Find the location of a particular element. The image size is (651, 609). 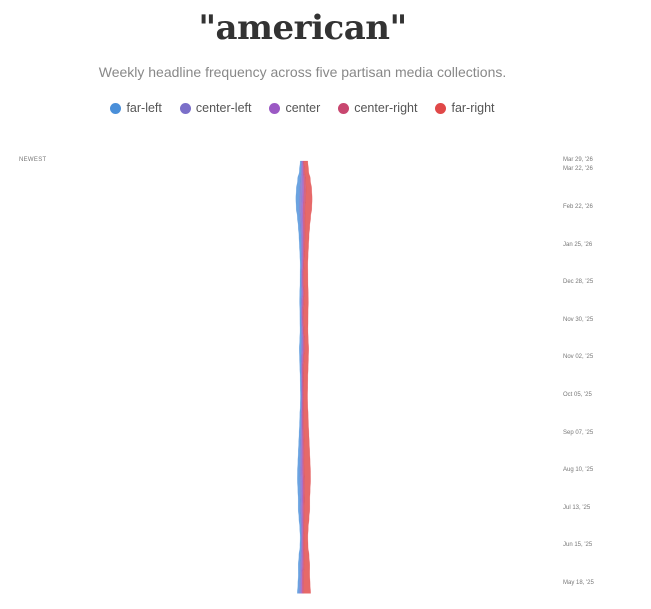

time-tick-label: Oct 05, '25 is located at coordinates (577, 395).